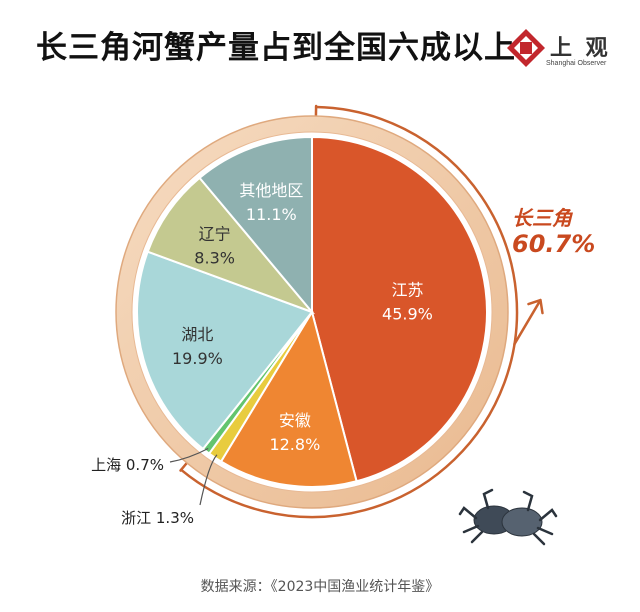  Describe the element at coordinates (526, 48) in the screenshot. I see `logo-mark-icon` at that location.